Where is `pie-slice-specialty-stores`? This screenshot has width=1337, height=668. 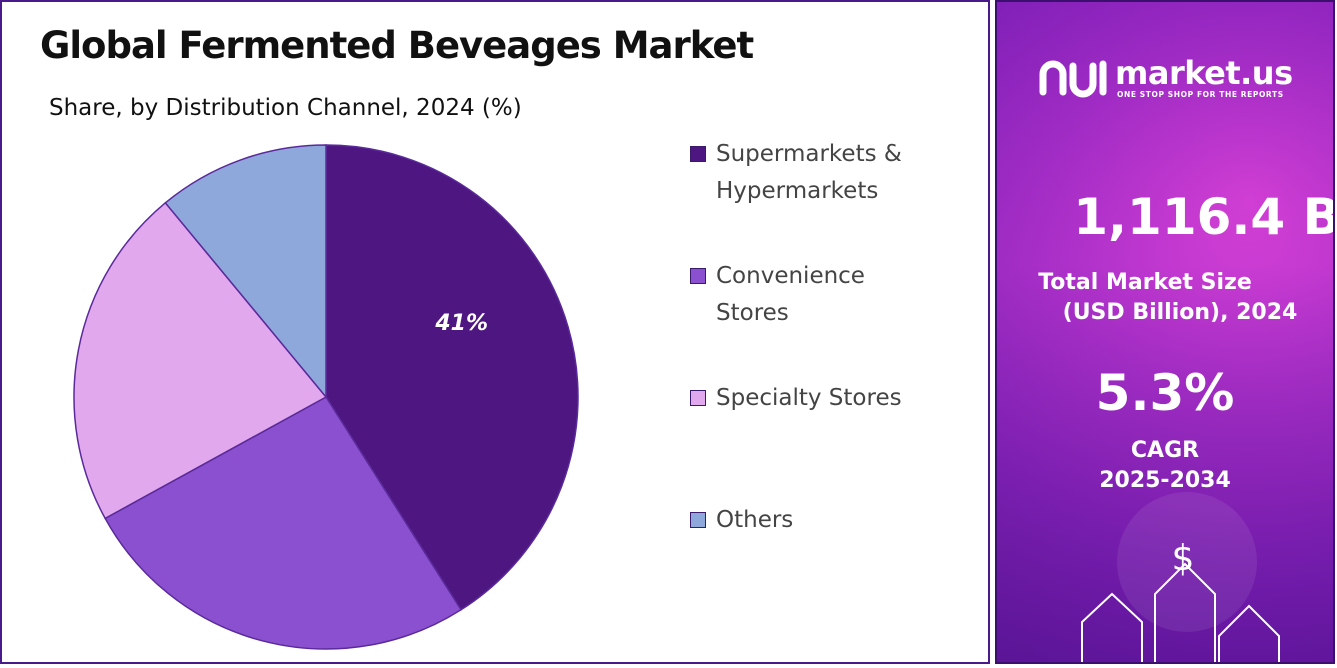 pie-slice-specialty-stores is located at coordinates (200, 360).